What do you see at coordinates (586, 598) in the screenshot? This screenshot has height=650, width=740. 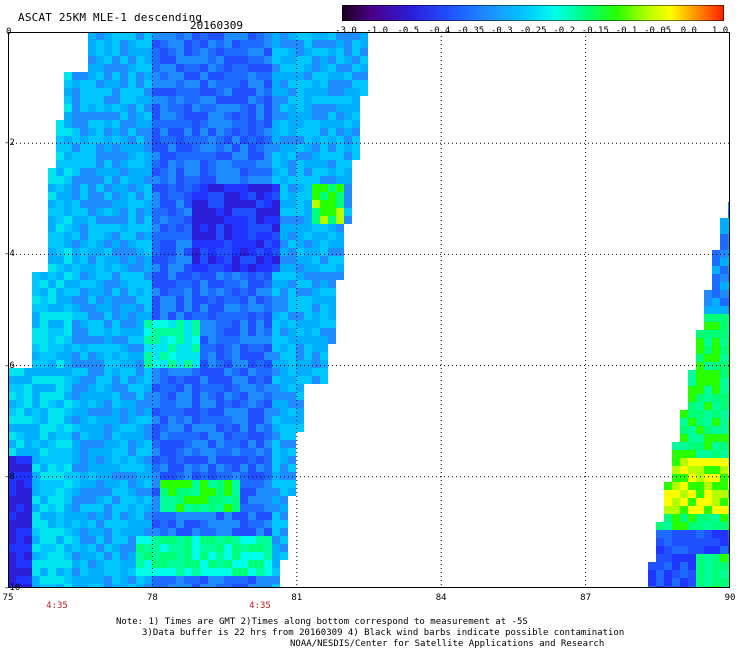 I see `x-tick-label: 87` at bounding box center [586, 598].